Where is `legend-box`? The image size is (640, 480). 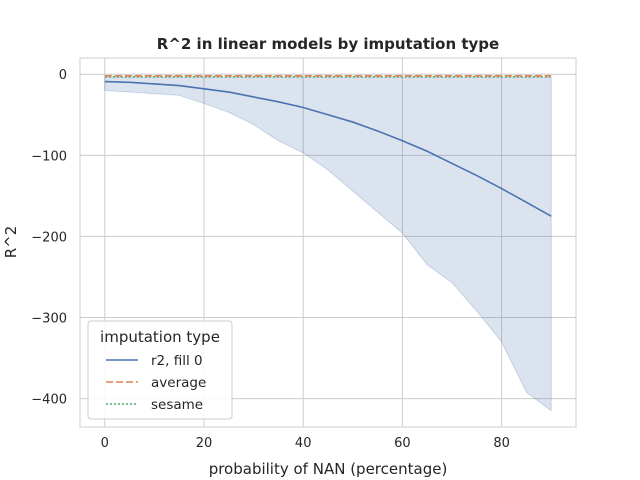
legend-box is located at coordinates (160, 370).